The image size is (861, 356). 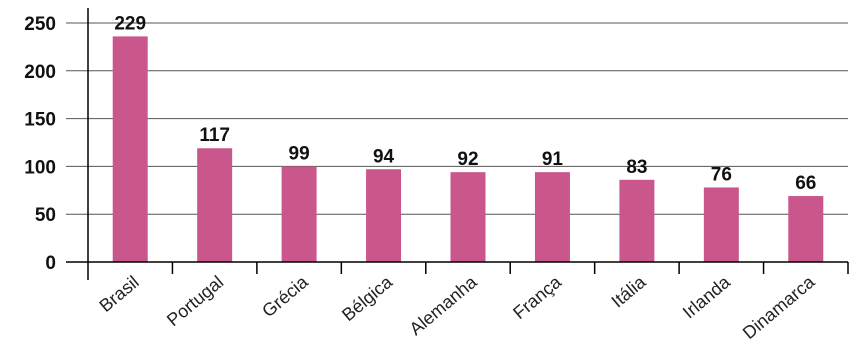 I want to click on bar-alemanha, so click(x=468, y=217).